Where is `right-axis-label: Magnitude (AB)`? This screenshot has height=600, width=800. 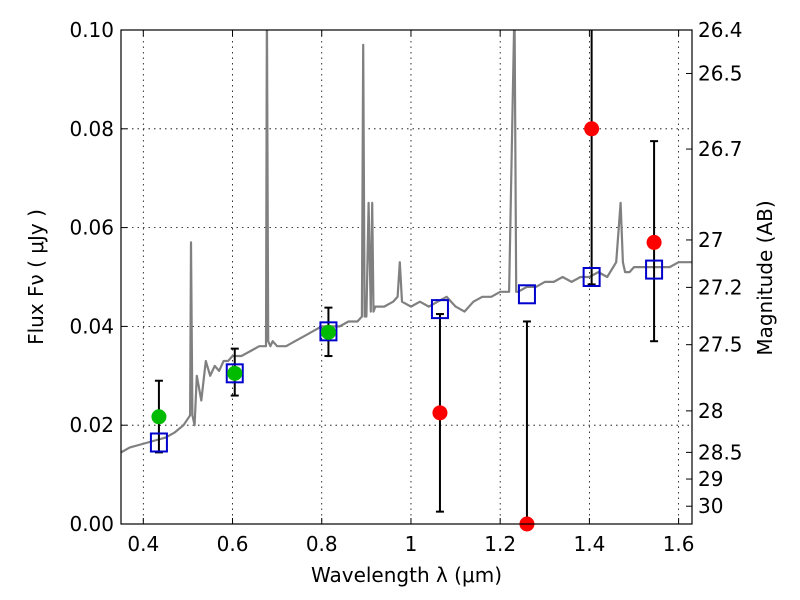
right-axis-label: Magnitude (AB) is located at coordinates (765, 277).